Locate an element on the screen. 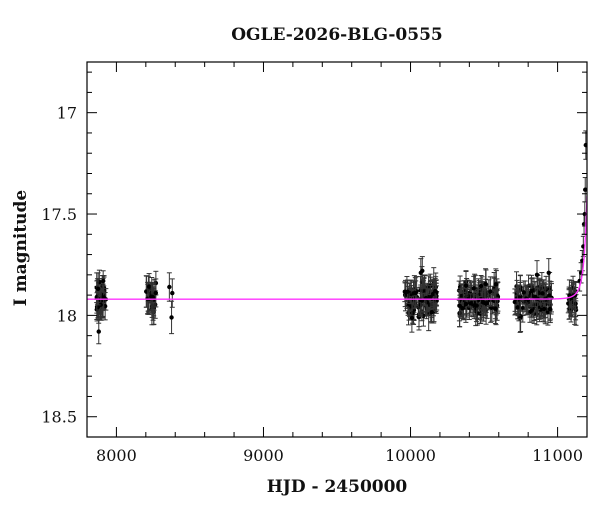 This screenshot has height=512, width=600. y-tick-label: 17 is located at coordinates (67, 113).